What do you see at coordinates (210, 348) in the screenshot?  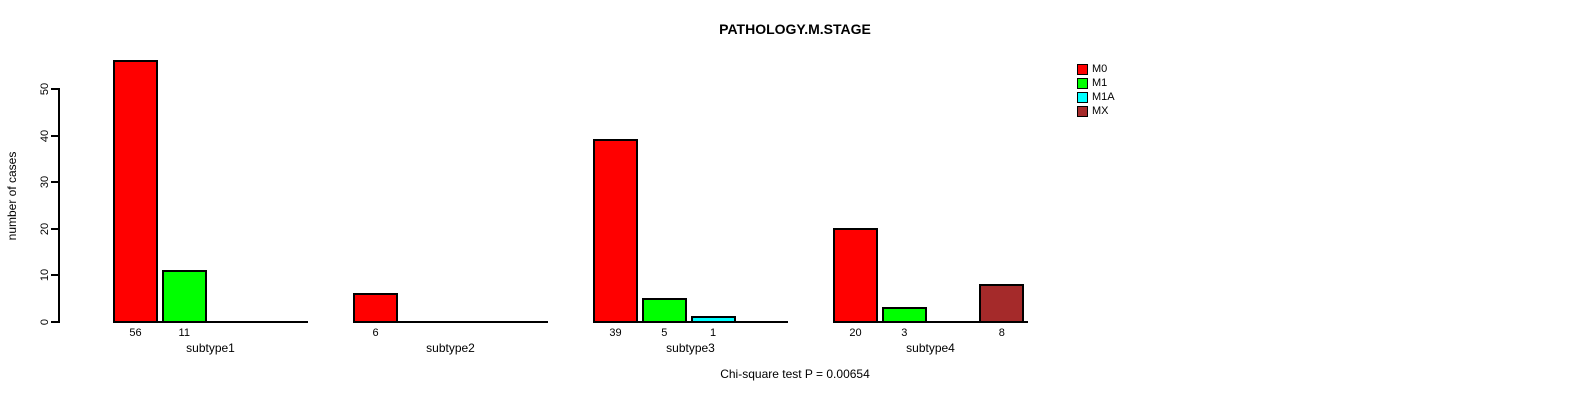 I see `category-label-subtype1: subtype1` at bounding box center [210, 348].